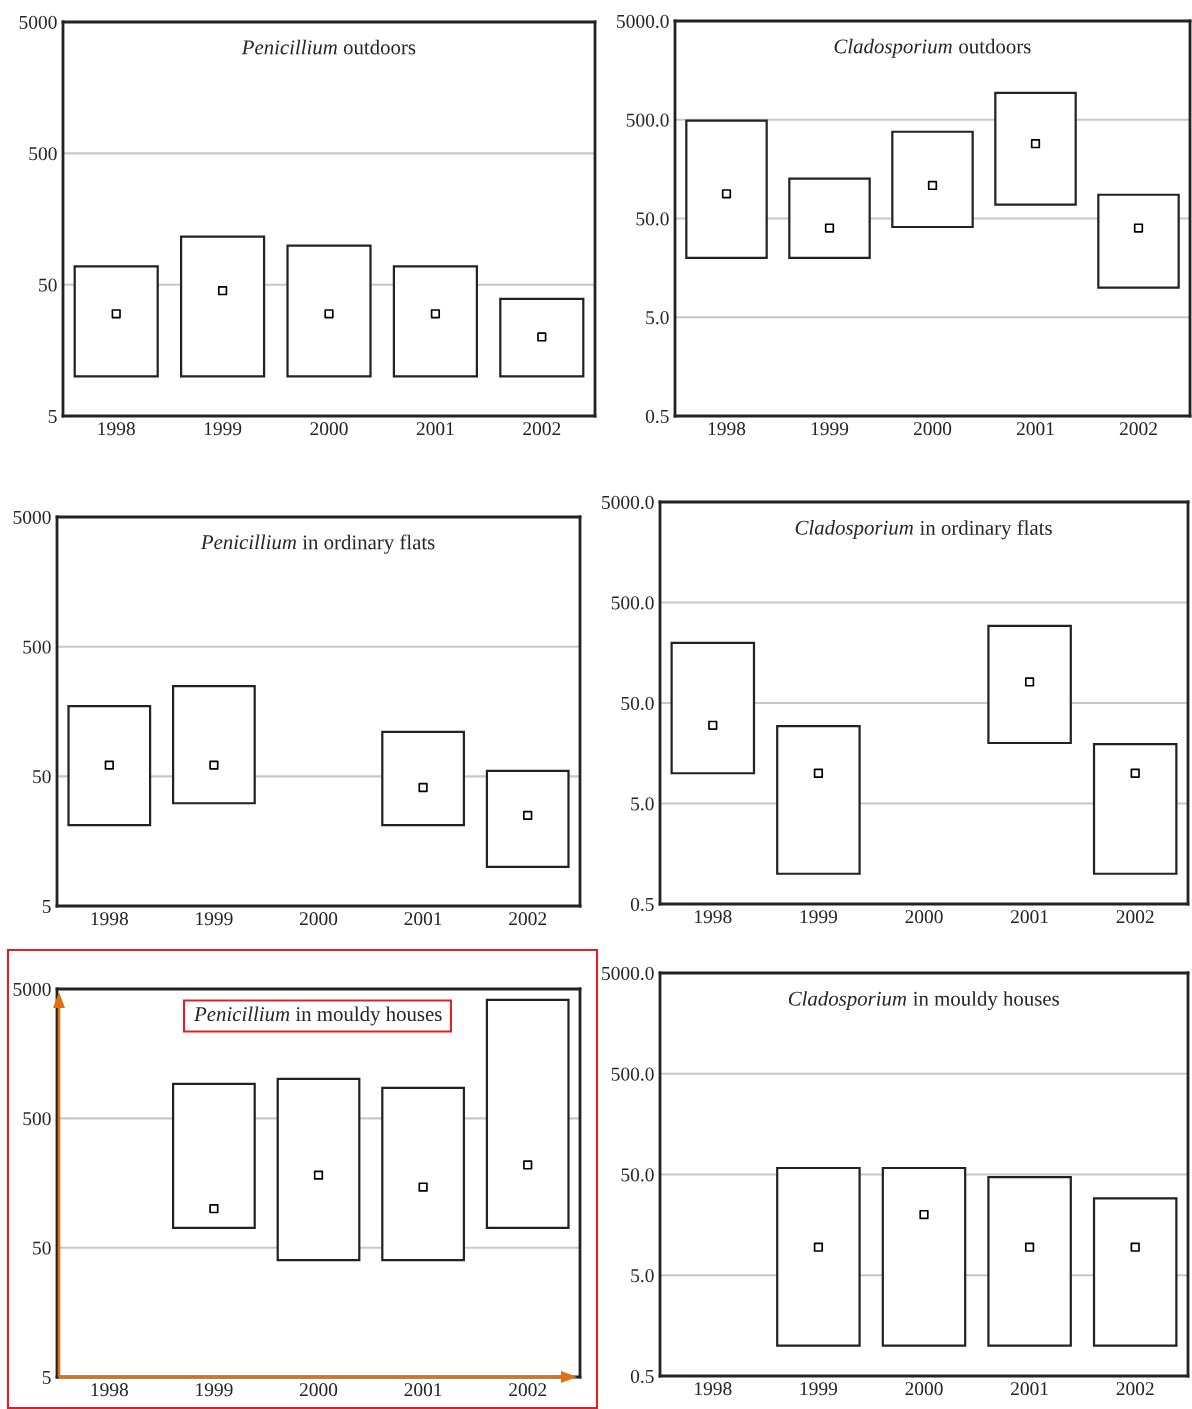 The height and width of the screenshot is (1409, 1192). What do you see at coordinates (317, 544) in the screenshot?
I see `text: Penicillium in ordinary flats` at bounding box center [317, 544].